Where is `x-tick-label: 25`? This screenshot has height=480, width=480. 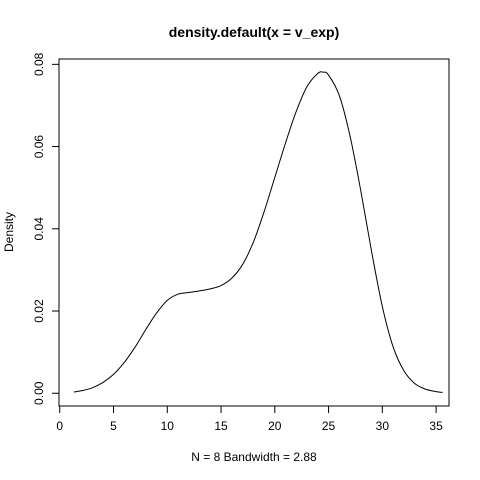
x-tick-label: 25 is located at coordinates (329, 426).